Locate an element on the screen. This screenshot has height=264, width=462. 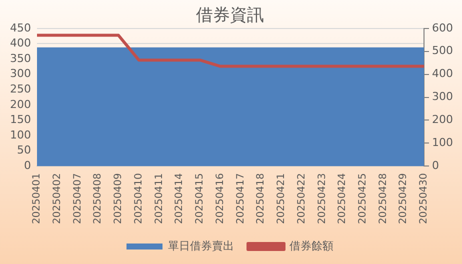
x-tick-label: 20250430 is located at coordinates (424, 198).